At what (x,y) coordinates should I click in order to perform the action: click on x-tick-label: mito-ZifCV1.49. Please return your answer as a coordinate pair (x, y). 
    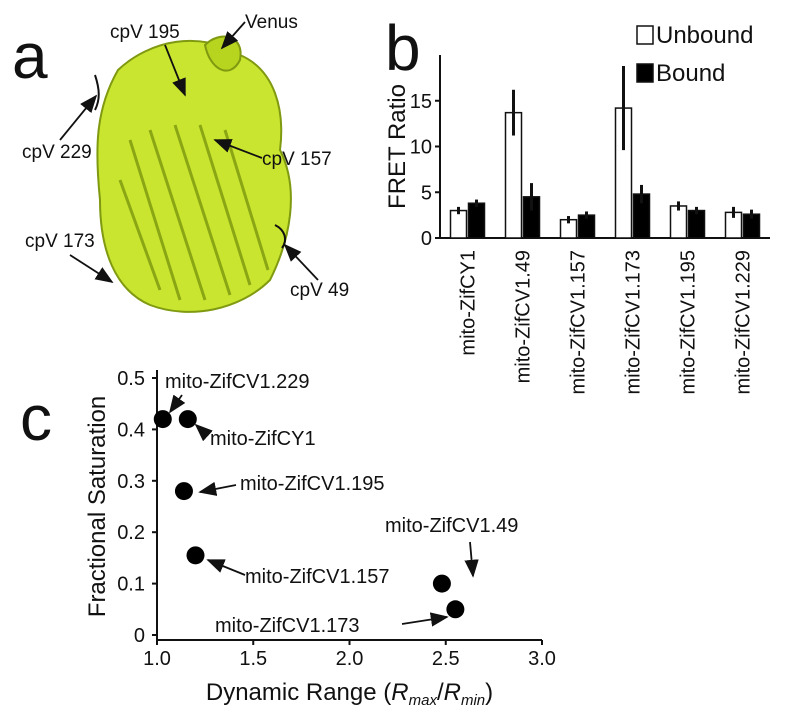
    Looking at the image, I should click on (524, 316).